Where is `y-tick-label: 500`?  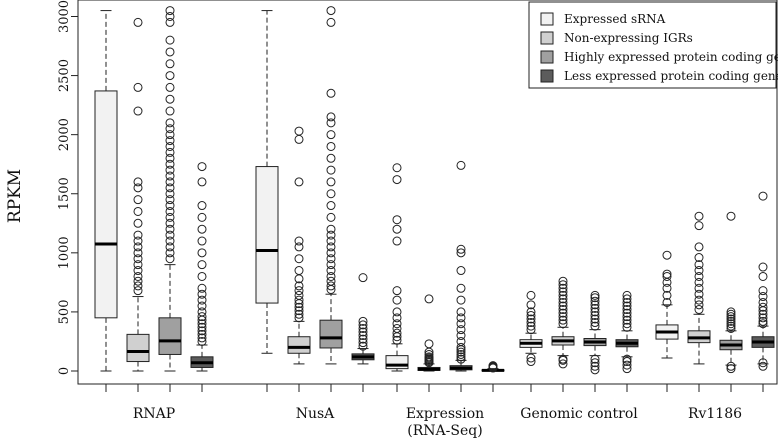 y-tick-label: 500 is located at coordinates (64, 312).